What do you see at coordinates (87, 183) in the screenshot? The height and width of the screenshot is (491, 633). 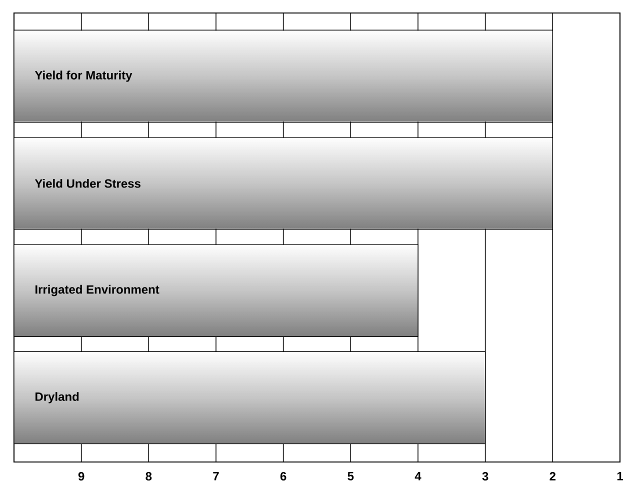 I see `y-tick-label: Yield Under Stress` at bounding box center [87, 183].